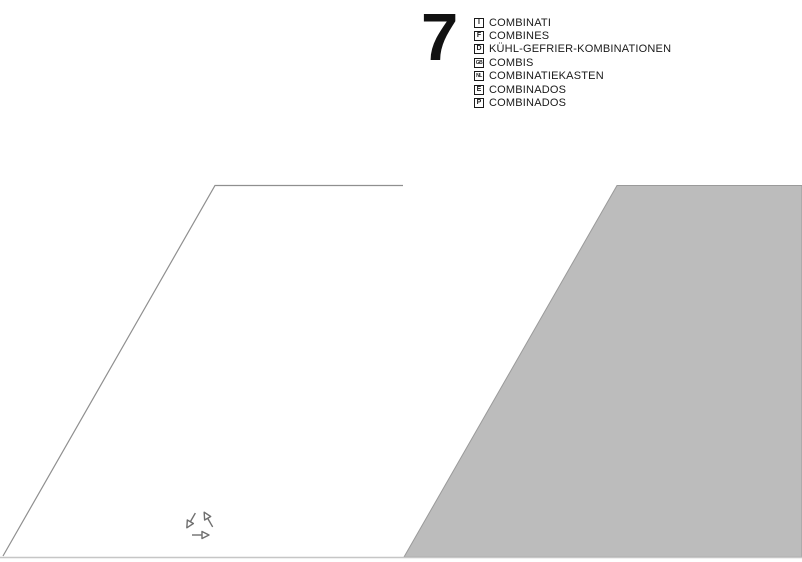 Image resolution: width=802 pixels, height=562 pixels. What do you see at coordinates (572, 35) in the screenshot?
I see `language-row-fr: F COMBINES` at bounding box center [572, 35].